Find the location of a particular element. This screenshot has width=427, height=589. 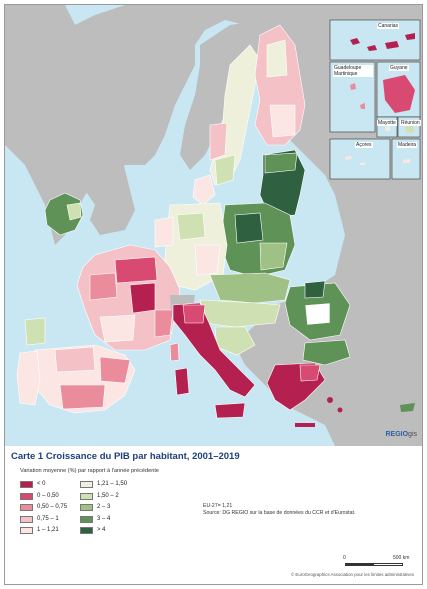

inset-label-acores: Açores is located at coordinates (364, 145).